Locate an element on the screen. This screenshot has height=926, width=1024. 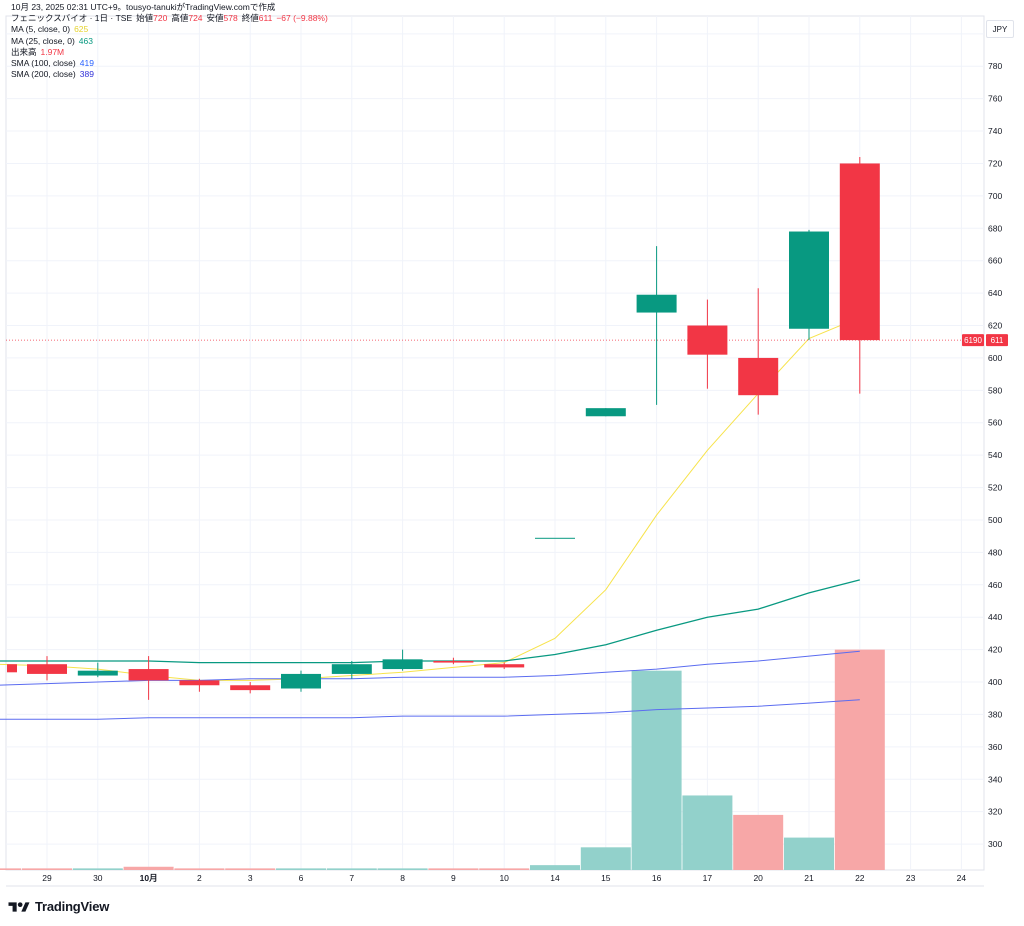
y-tick-label: 460 is located at coordinates (995, 585).